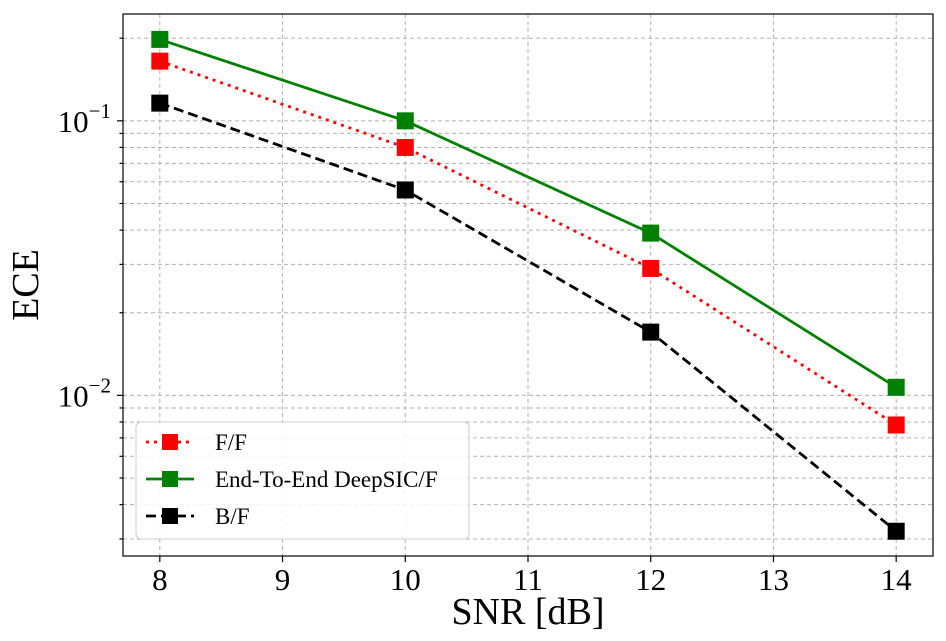 This screenshot has height=641, width=946. Describe the element at coordinates (405, 579) in the screenshot. I see `x-tick-label: 10` at that location.